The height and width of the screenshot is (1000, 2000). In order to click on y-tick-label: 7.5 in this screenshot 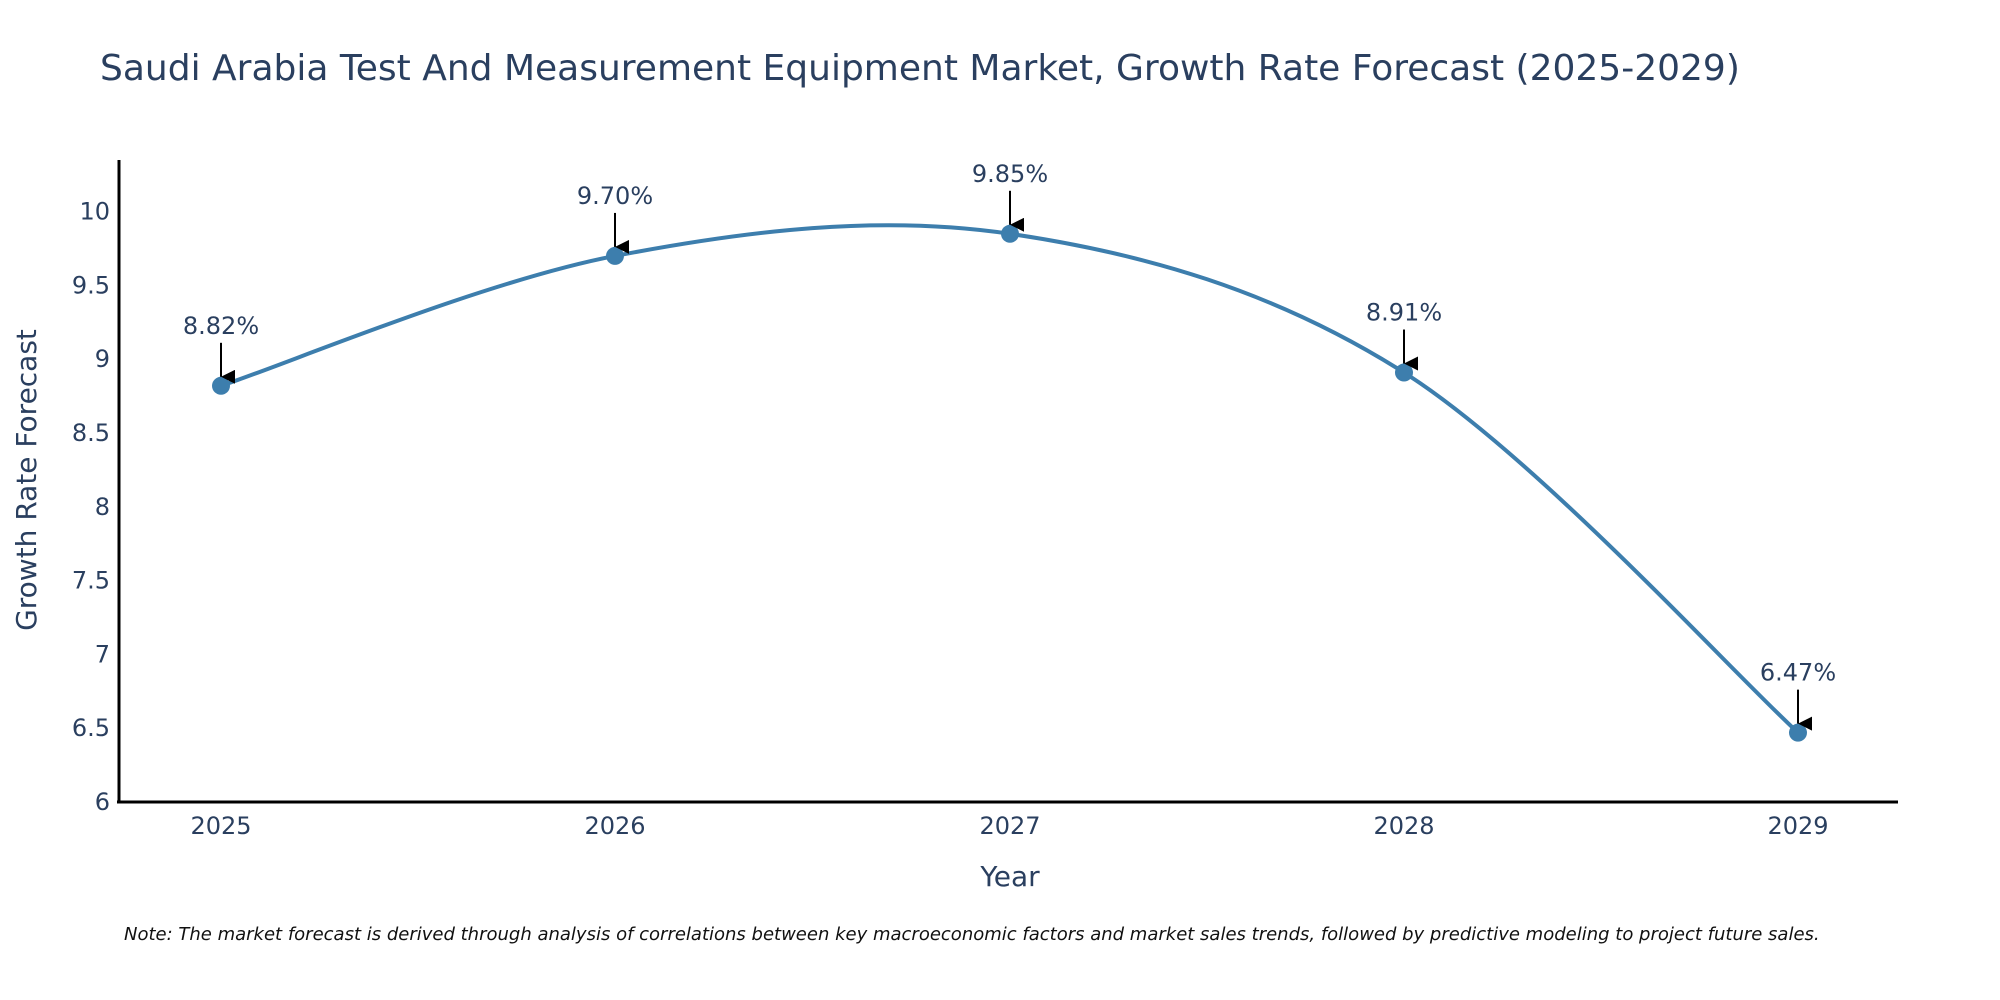, I will do `click(91, 581)`.